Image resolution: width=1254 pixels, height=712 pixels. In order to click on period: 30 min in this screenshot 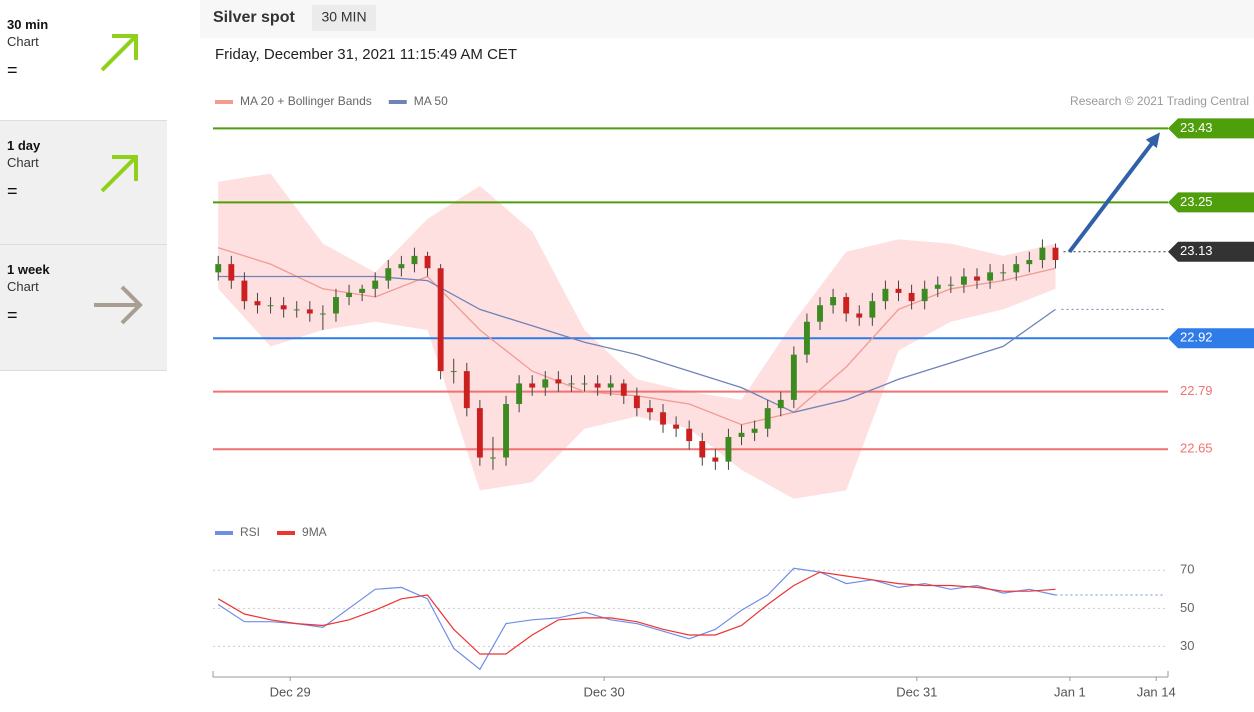, I will do `click(28, 24)`.